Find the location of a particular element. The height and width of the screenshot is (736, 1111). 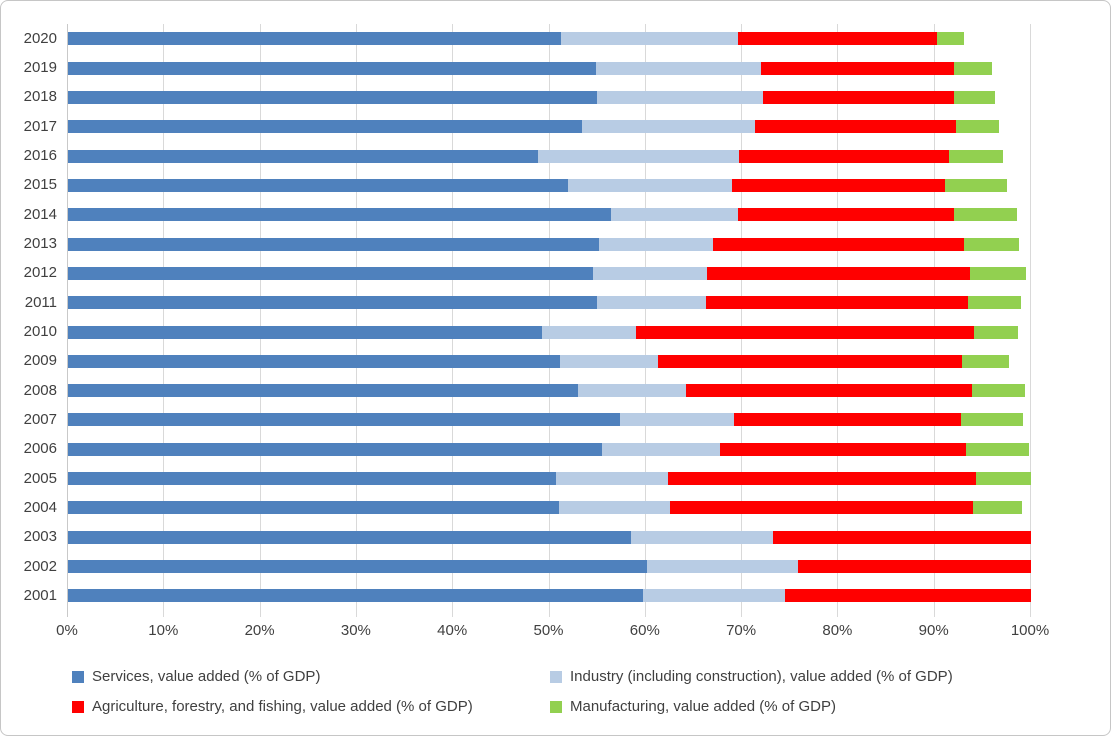

y-axis-line is located at coordinates (67, 320).